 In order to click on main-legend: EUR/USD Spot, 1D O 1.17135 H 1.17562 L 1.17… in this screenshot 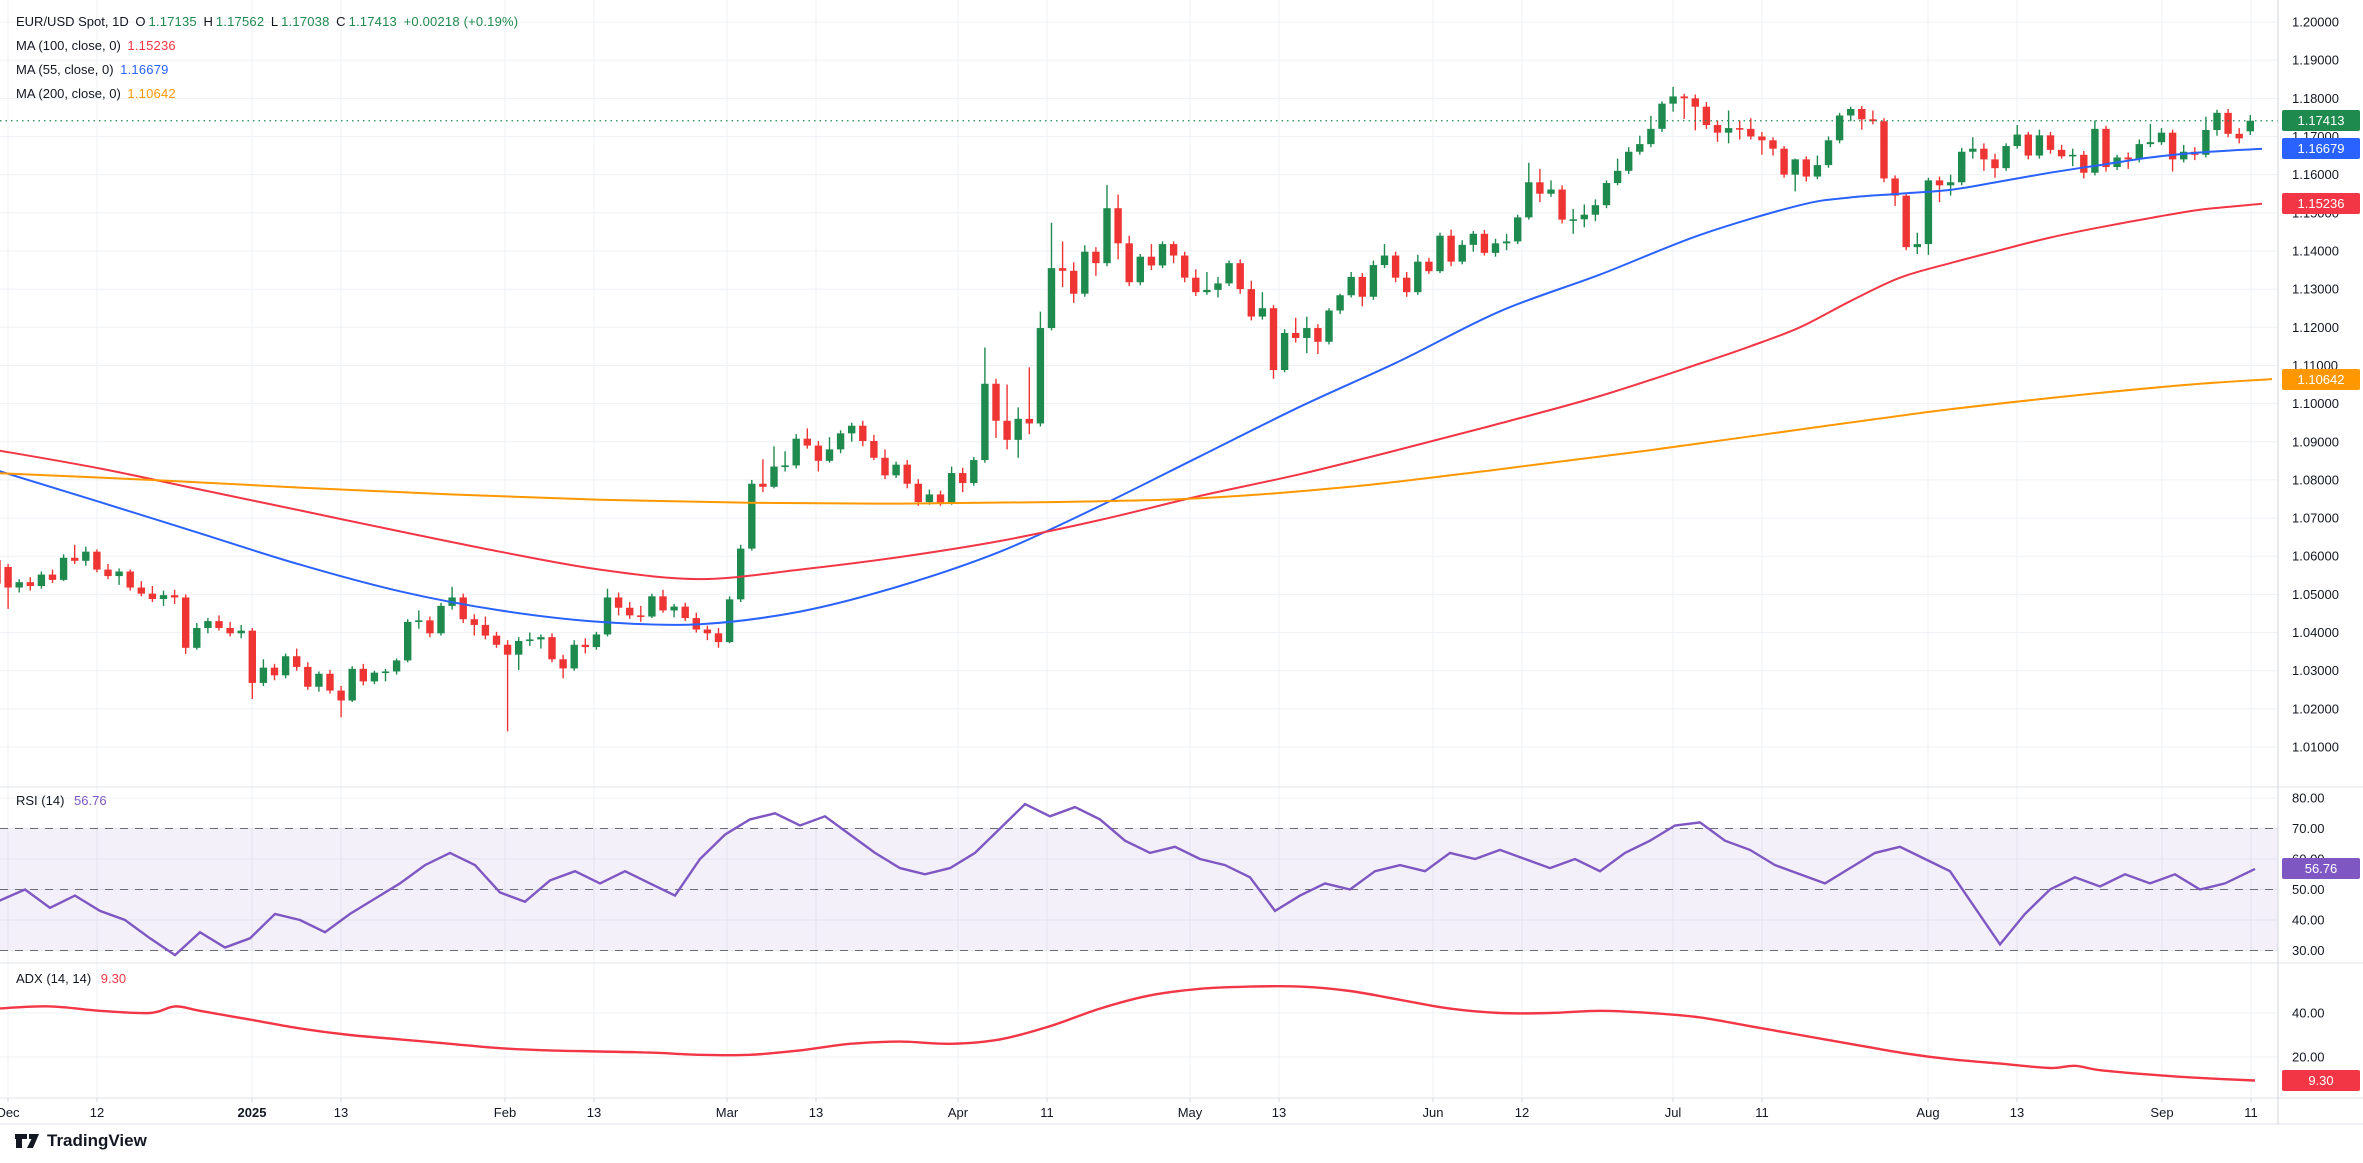, I will do `click(268, 58)`.